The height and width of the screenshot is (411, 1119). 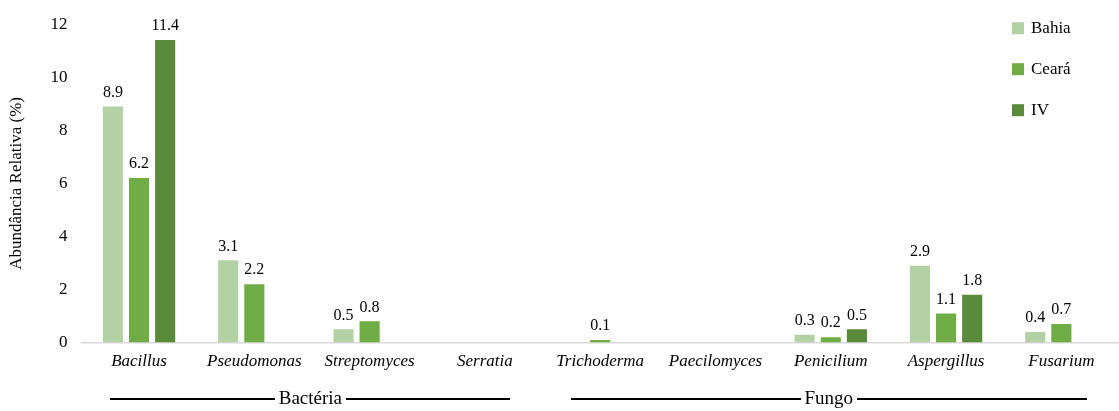 I want to click on y-tick-label: 10, so click(x=59, y=76).